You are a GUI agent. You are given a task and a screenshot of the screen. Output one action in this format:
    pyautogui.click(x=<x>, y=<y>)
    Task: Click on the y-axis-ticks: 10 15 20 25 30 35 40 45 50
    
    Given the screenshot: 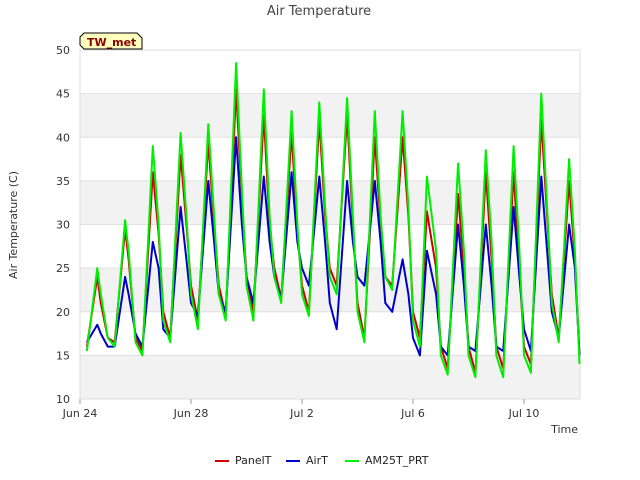 What is the action you would take?
    pyautogui.click(x=63, y=225)
    